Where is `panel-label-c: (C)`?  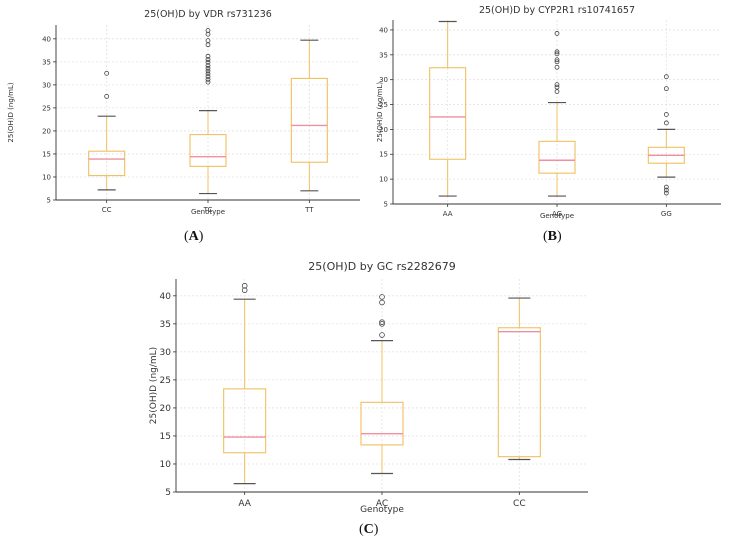 panel-label-c: (C) is located at coordinates (369, 529).